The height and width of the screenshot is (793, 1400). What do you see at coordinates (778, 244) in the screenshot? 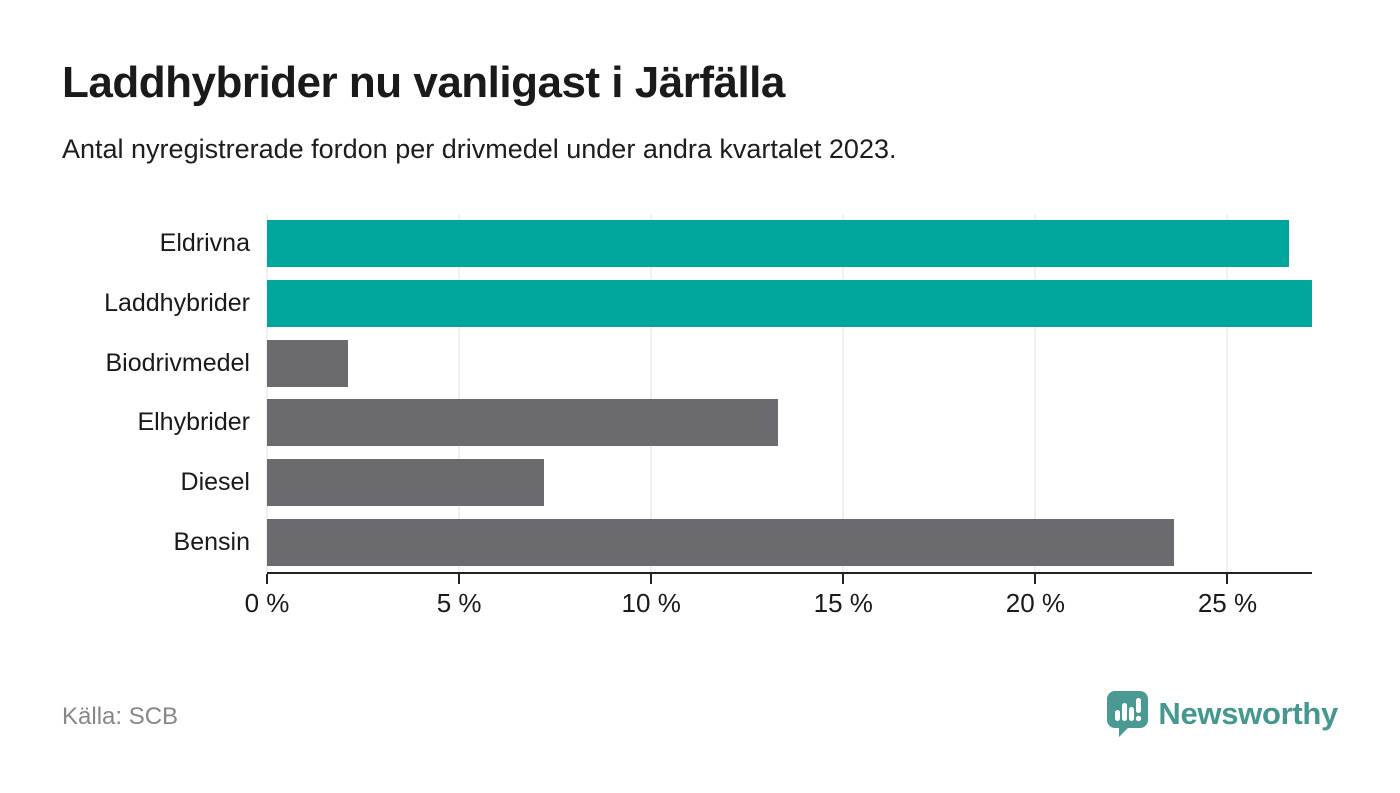
I see `bar-eldrivna` at bounding box center [778, 244].